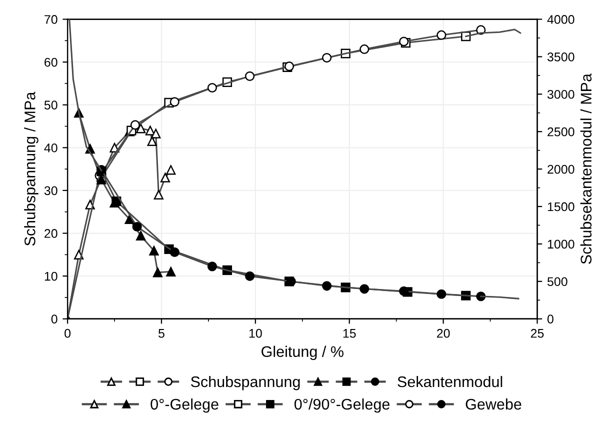 This screenshot has height=428, width=614. Describe the element at coordinates (450, 382) in the screenshot. I see `text: Sekantenmodul` at that location.